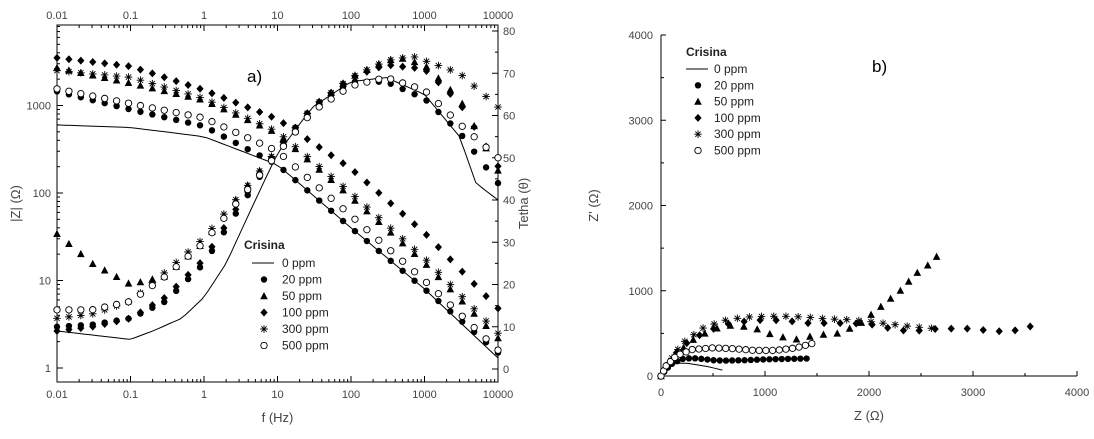 Image resolution: width=1094 pixels, height=439 pixels. What do you see at coordinates (277, 395) in the screenshot?
I see `x-tick-label: 10` at bounding box center [277, 395].